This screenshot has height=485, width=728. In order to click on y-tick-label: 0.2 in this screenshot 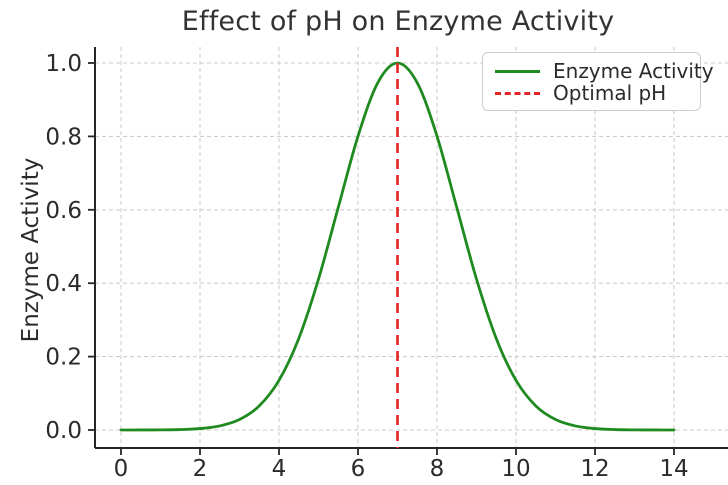, I will do `click(63, 358)`.